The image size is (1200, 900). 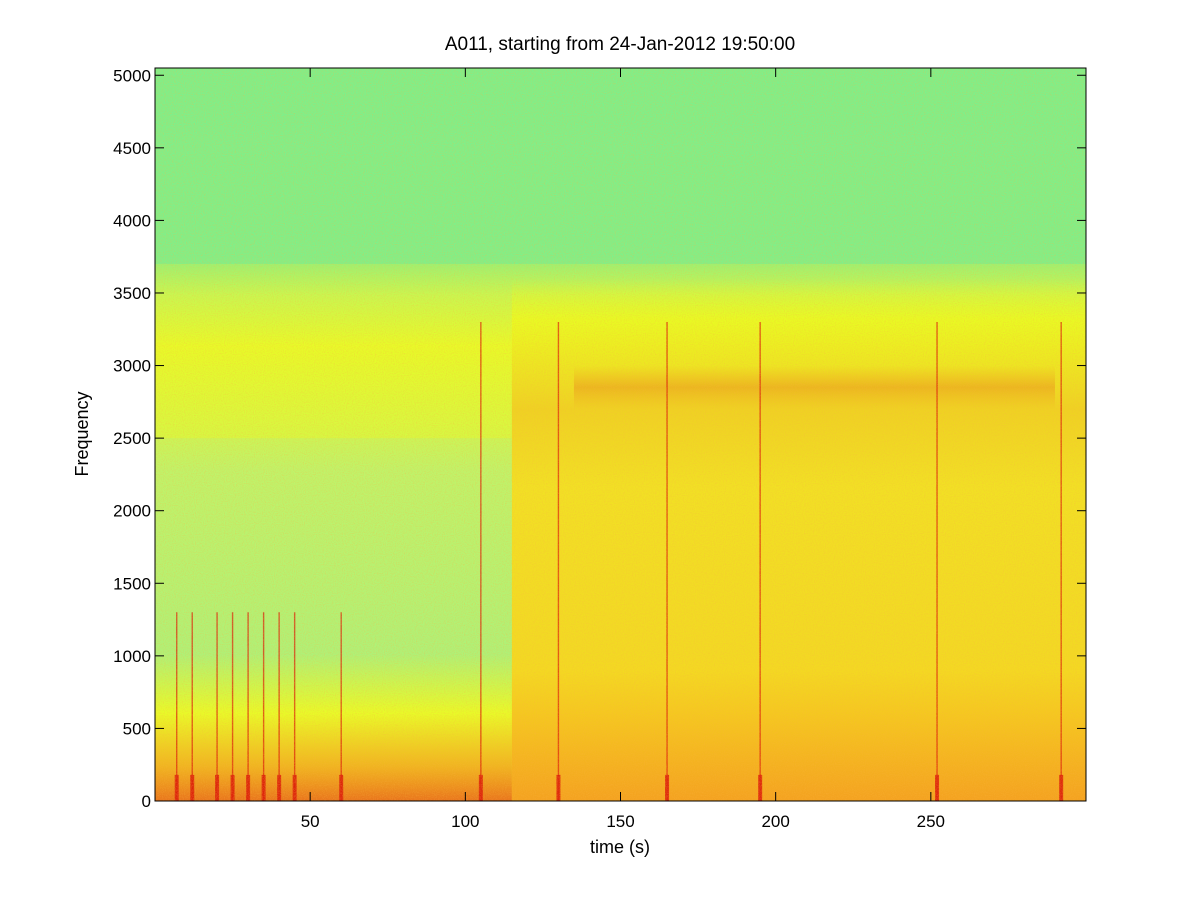 I want to click on chart-title: A011, starting from 24-Jan-2012 19:50:00, so click(x=620, y=44).